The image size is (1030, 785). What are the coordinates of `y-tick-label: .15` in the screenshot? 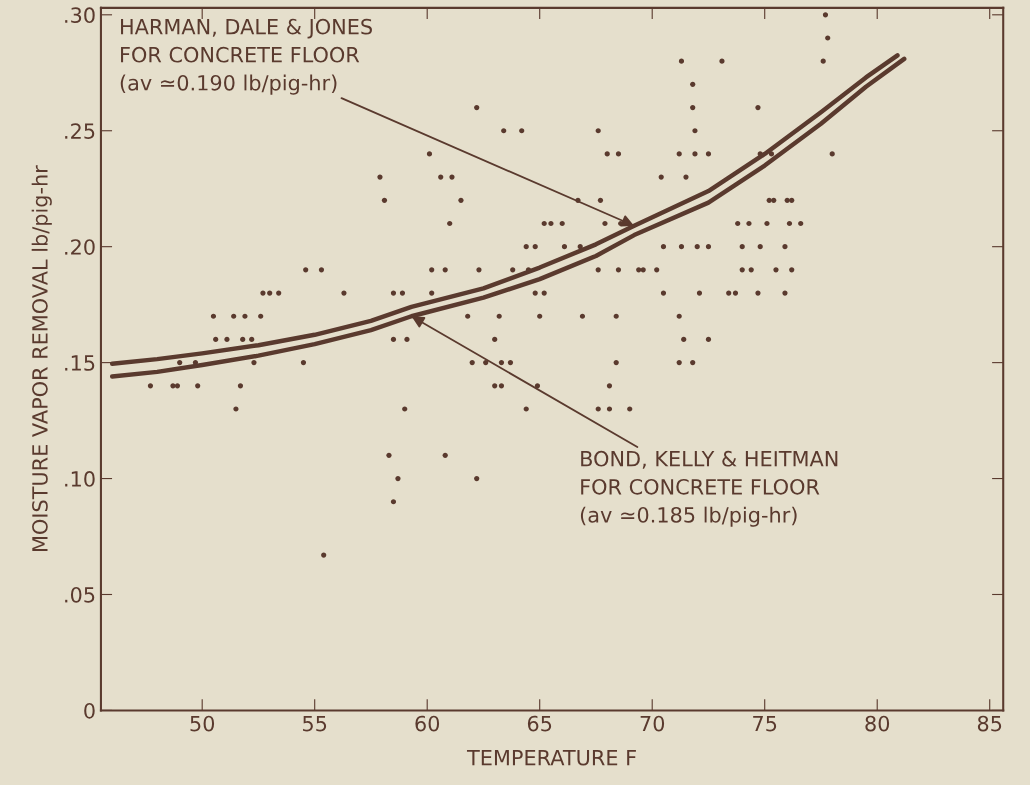 It's located at (80, 363).